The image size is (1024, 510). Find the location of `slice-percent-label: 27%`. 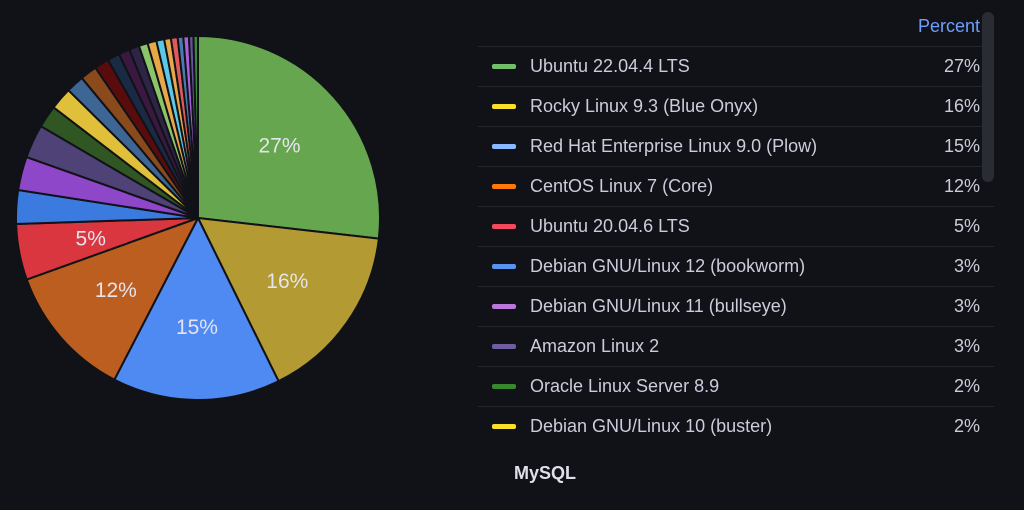

slice-percent-label: 27% is located at coordinates (279, 145).